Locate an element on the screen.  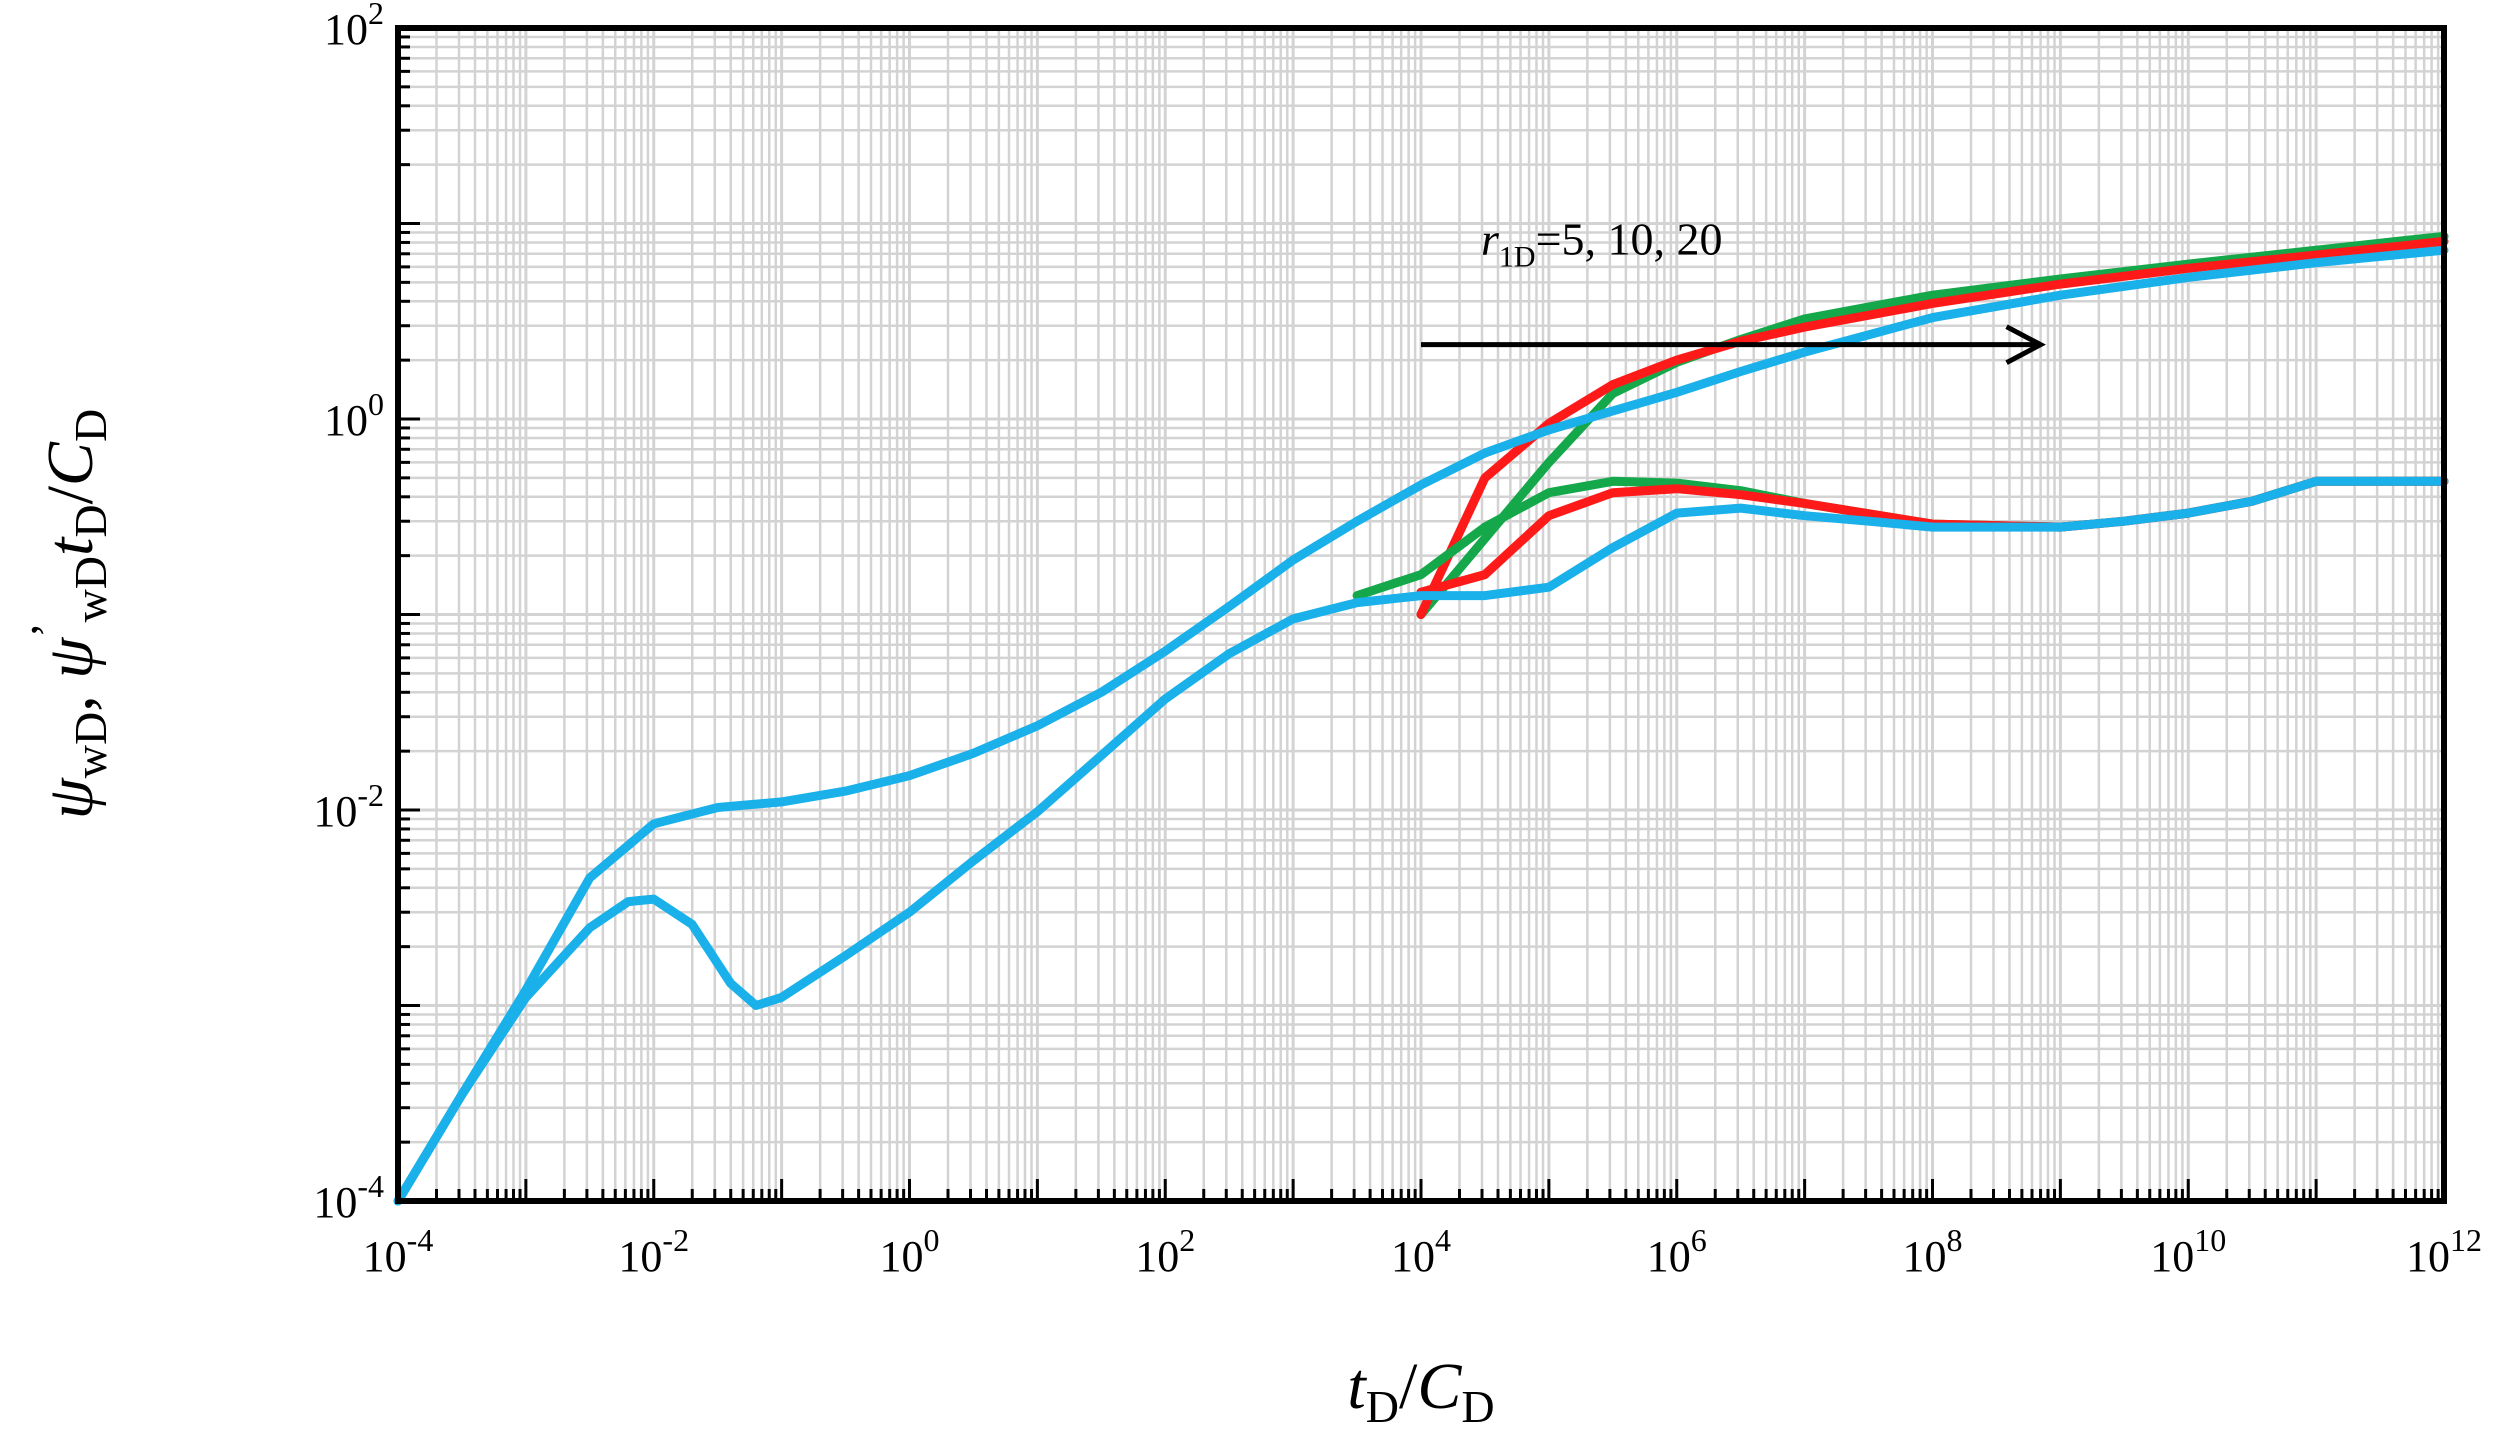
x-tick-label: 10⁻² is located at coordinates (653, 1251).